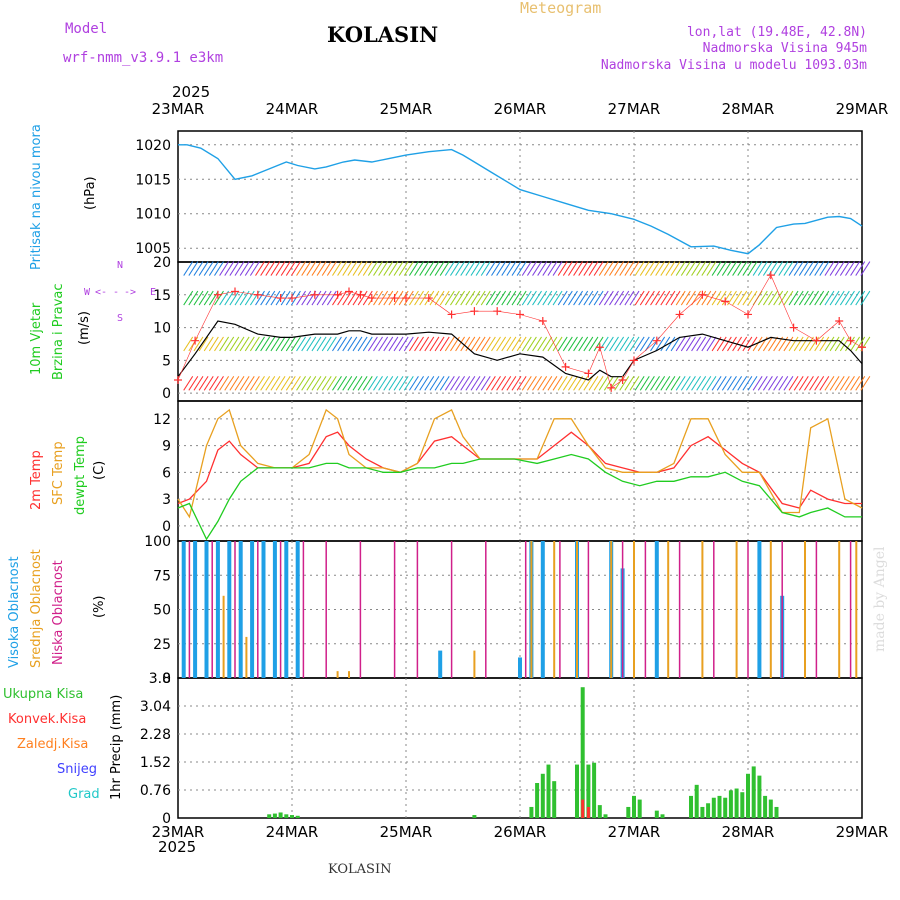  I want to click on date-label-bottom: 23MAR, so click(178, 832).